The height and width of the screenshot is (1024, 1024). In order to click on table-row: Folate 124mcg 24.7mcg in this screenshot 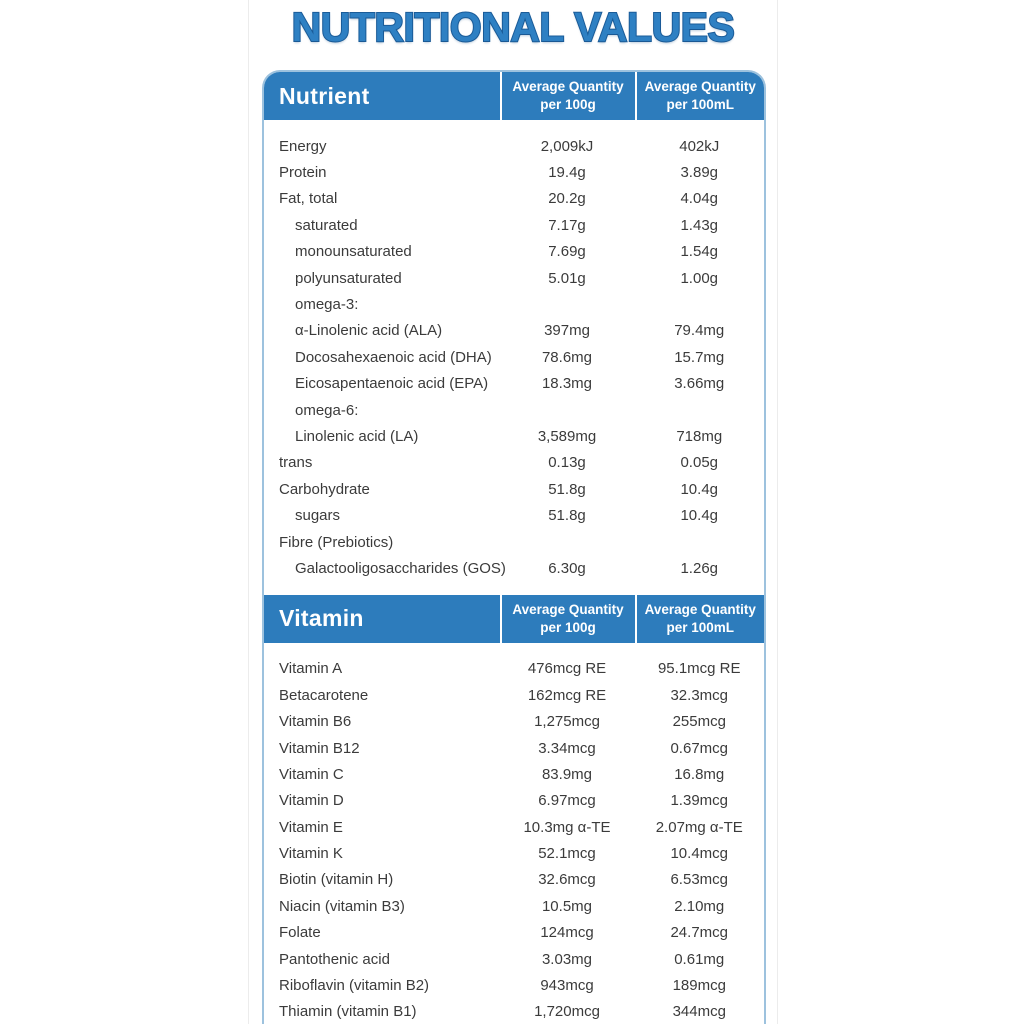, I will do `click(514, 933)`.